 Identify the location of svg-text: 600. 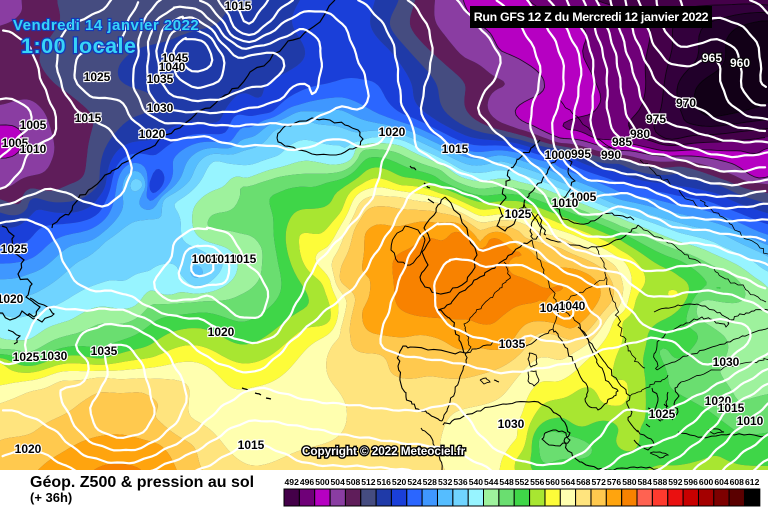
(706, 482).